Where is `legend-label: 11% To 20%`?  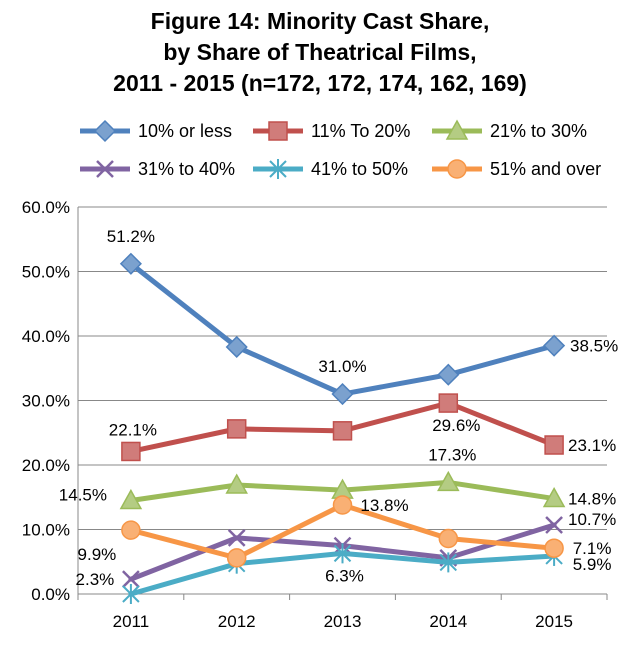
legend-label: 11% To 20% is located at coordinates (360, 131).